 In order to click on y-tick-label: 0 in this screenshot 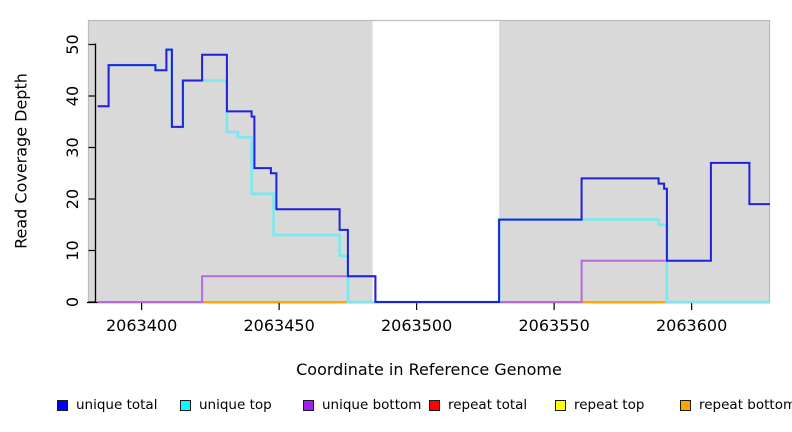, I will do `click(72, 302)`.